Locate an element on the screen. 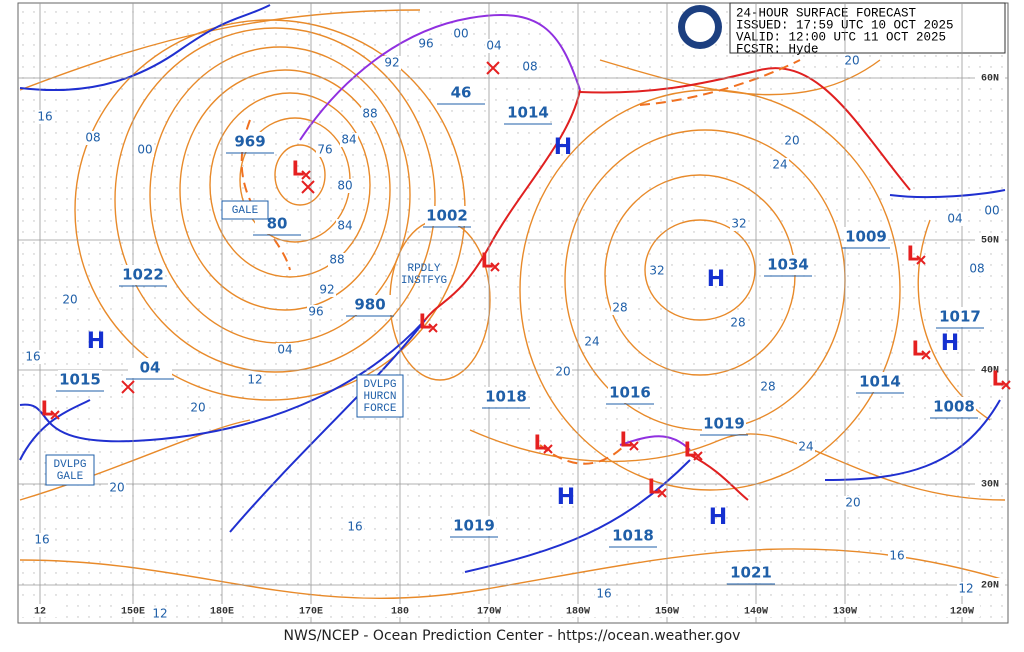 The image size is (1024, 652). pressure-center: 1018 is located at coordinates (633, 536).